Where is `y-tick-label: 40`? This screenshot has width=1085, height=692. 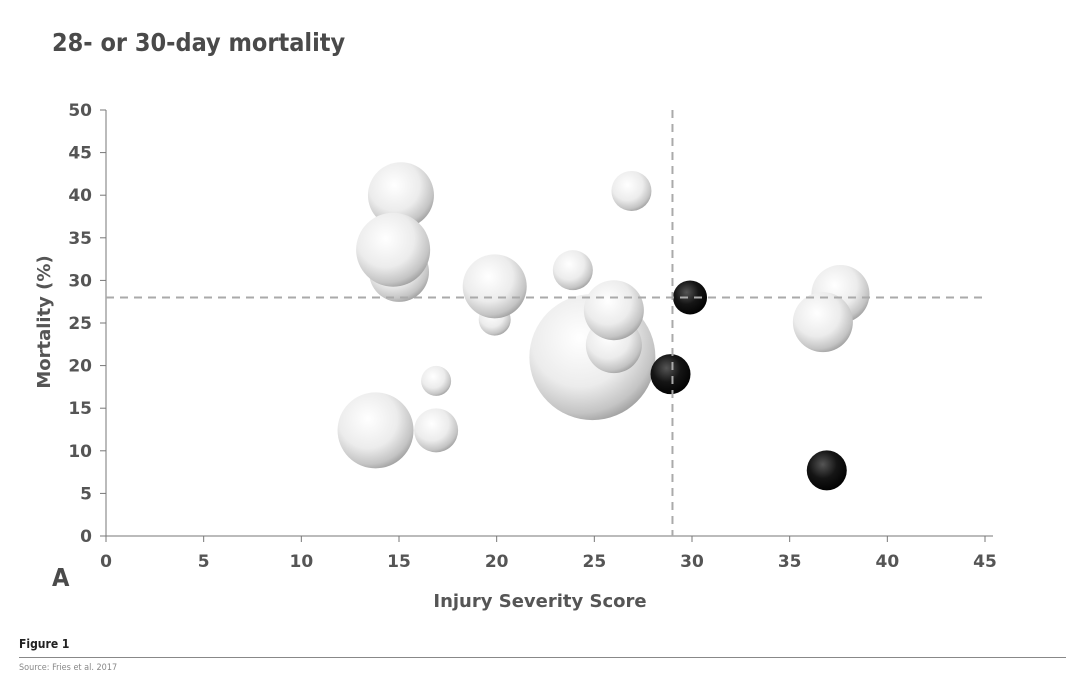 y-tick-label: 40 is located at coordinates (80, 196).